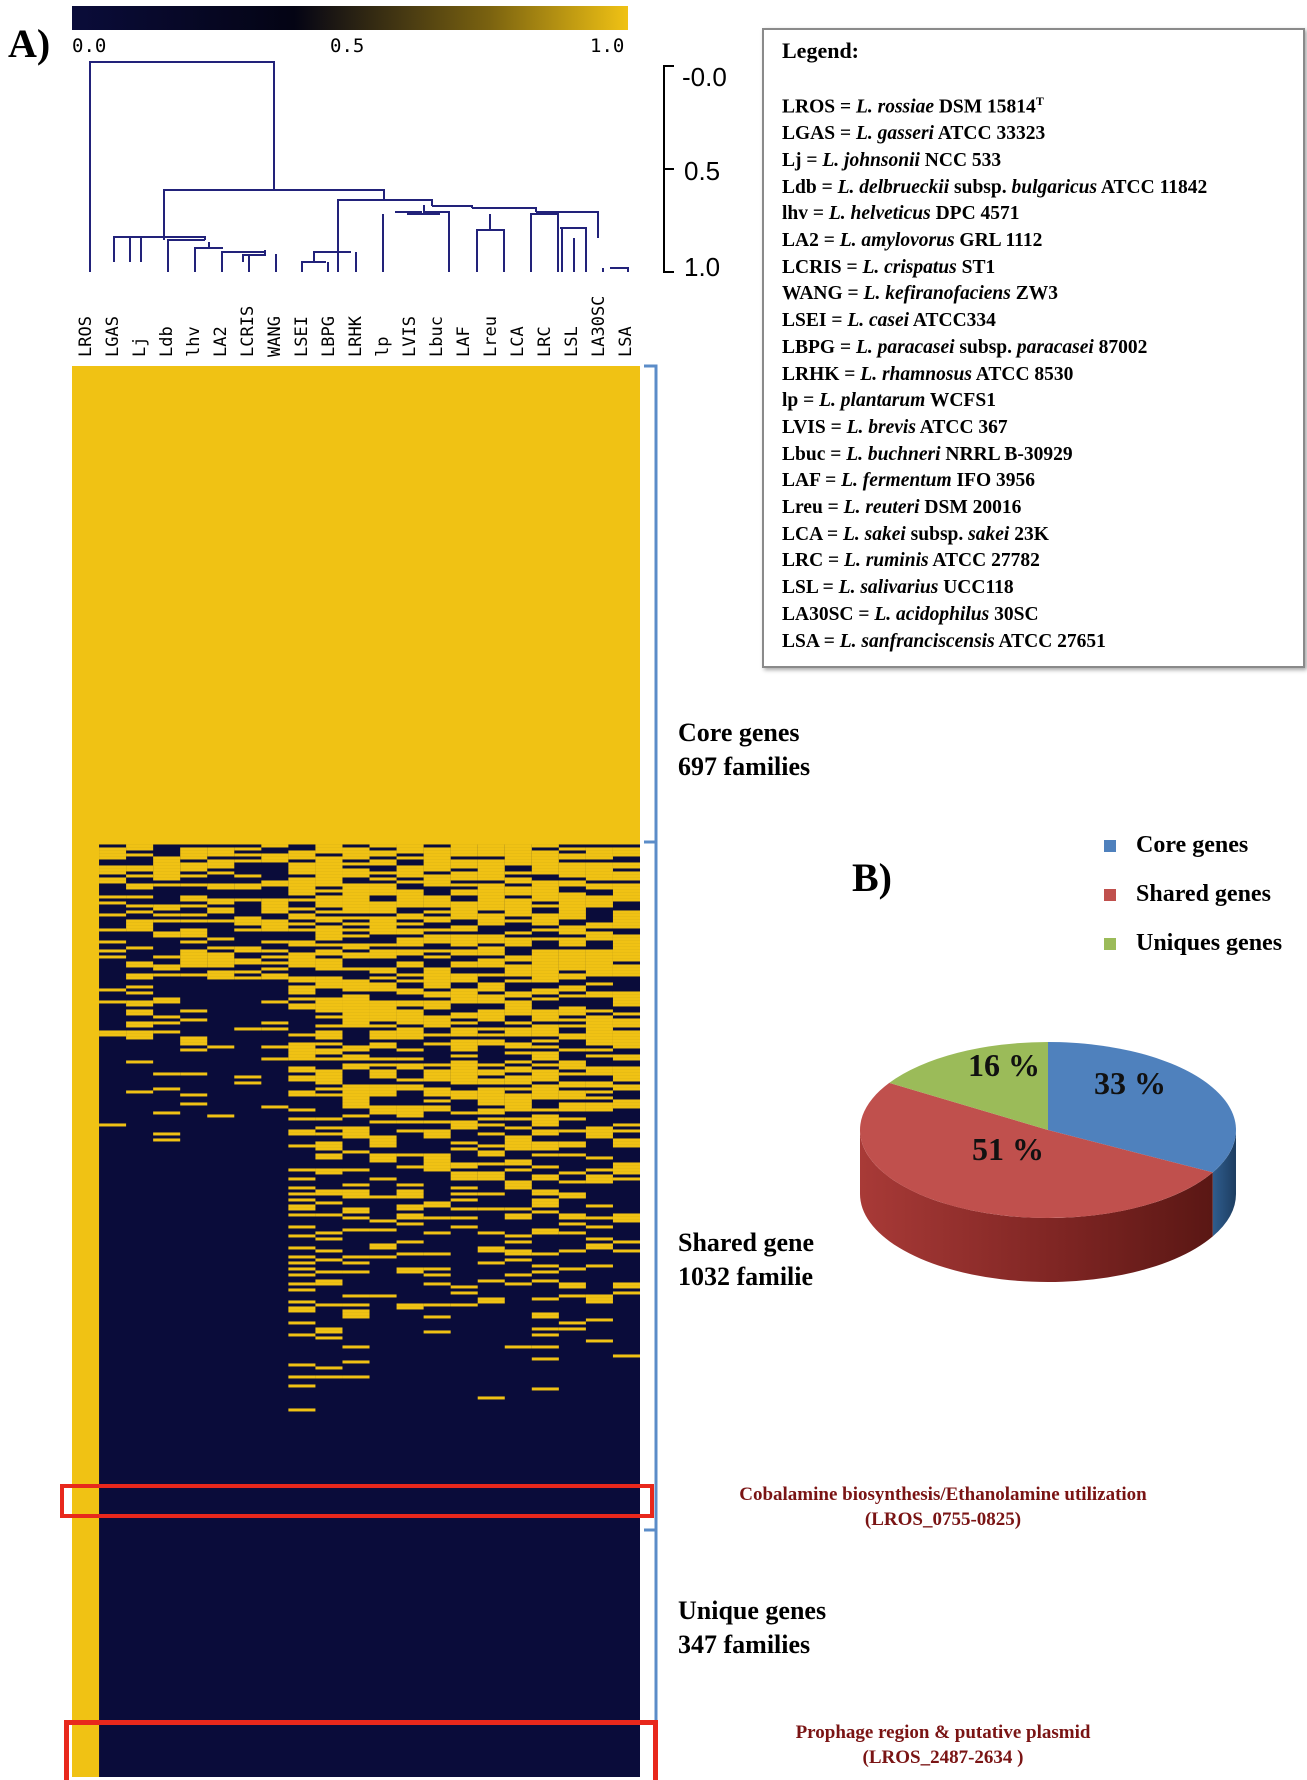 The image size is (1307, 1780). Describe the element at coordinates (746, 1276) in the screenshot. I see `shared-genes-count: 1032 familie` at that location.